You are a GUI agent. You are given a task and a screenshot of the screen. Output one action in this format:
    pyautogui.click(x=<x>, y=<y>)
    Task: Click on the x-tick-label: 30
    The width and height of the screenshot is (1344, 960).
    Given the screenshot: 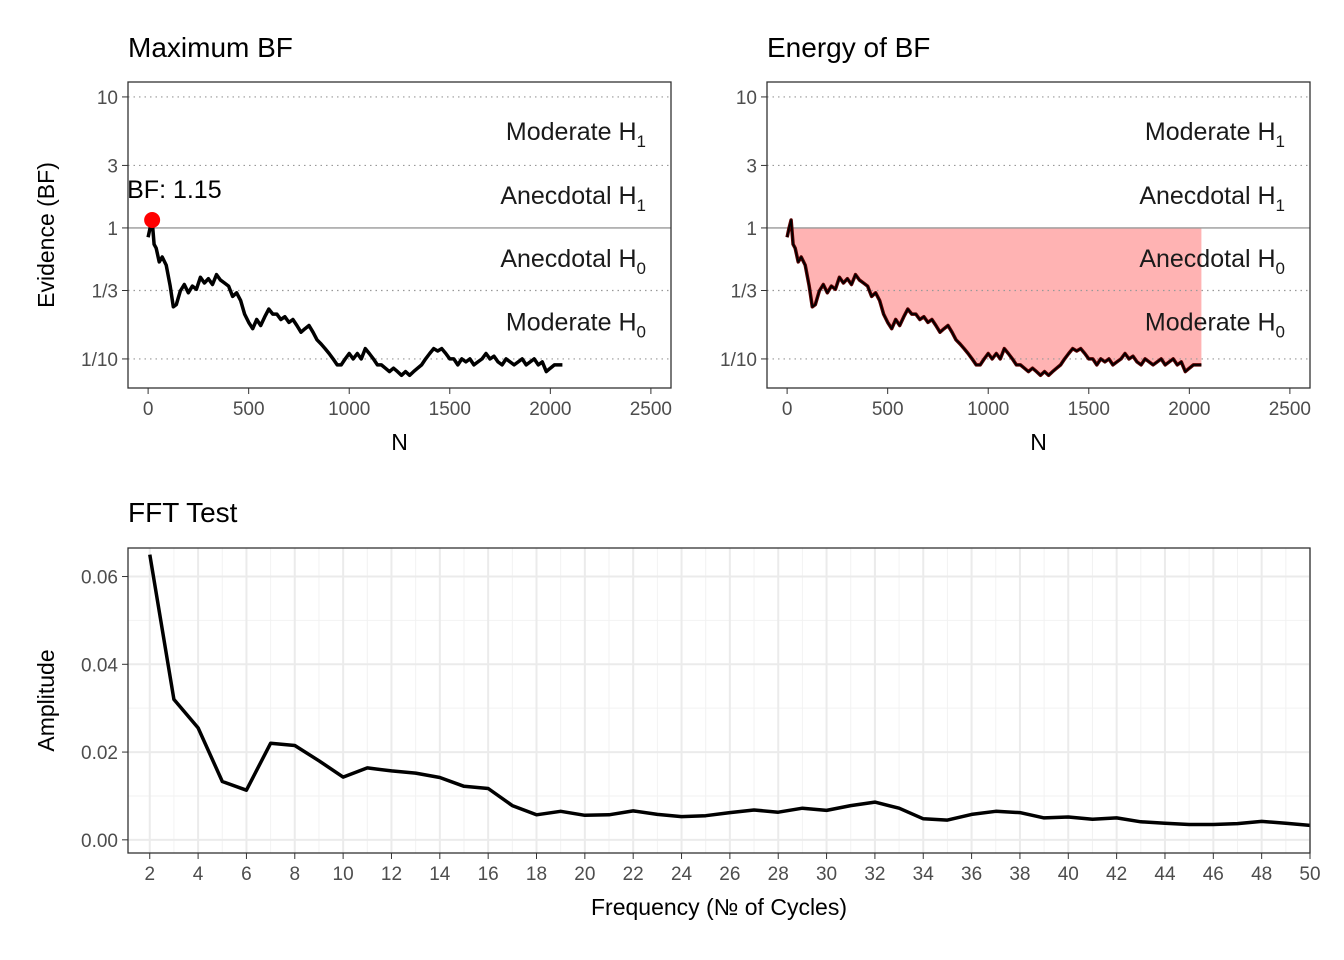 What is the action you would take?
    pyautogui.click(x=826, y=874)
    